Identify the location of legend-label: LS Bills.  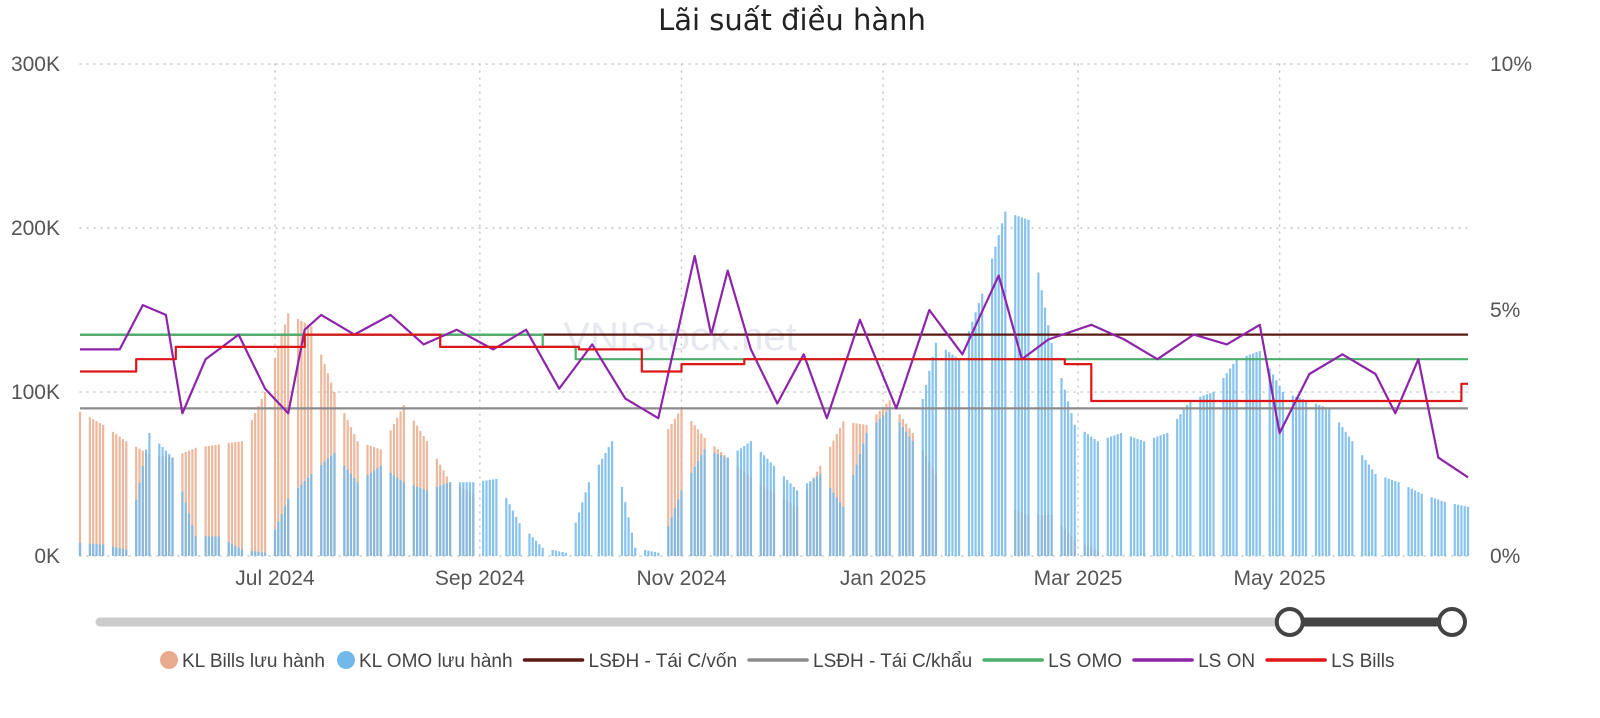
(1362, 661).